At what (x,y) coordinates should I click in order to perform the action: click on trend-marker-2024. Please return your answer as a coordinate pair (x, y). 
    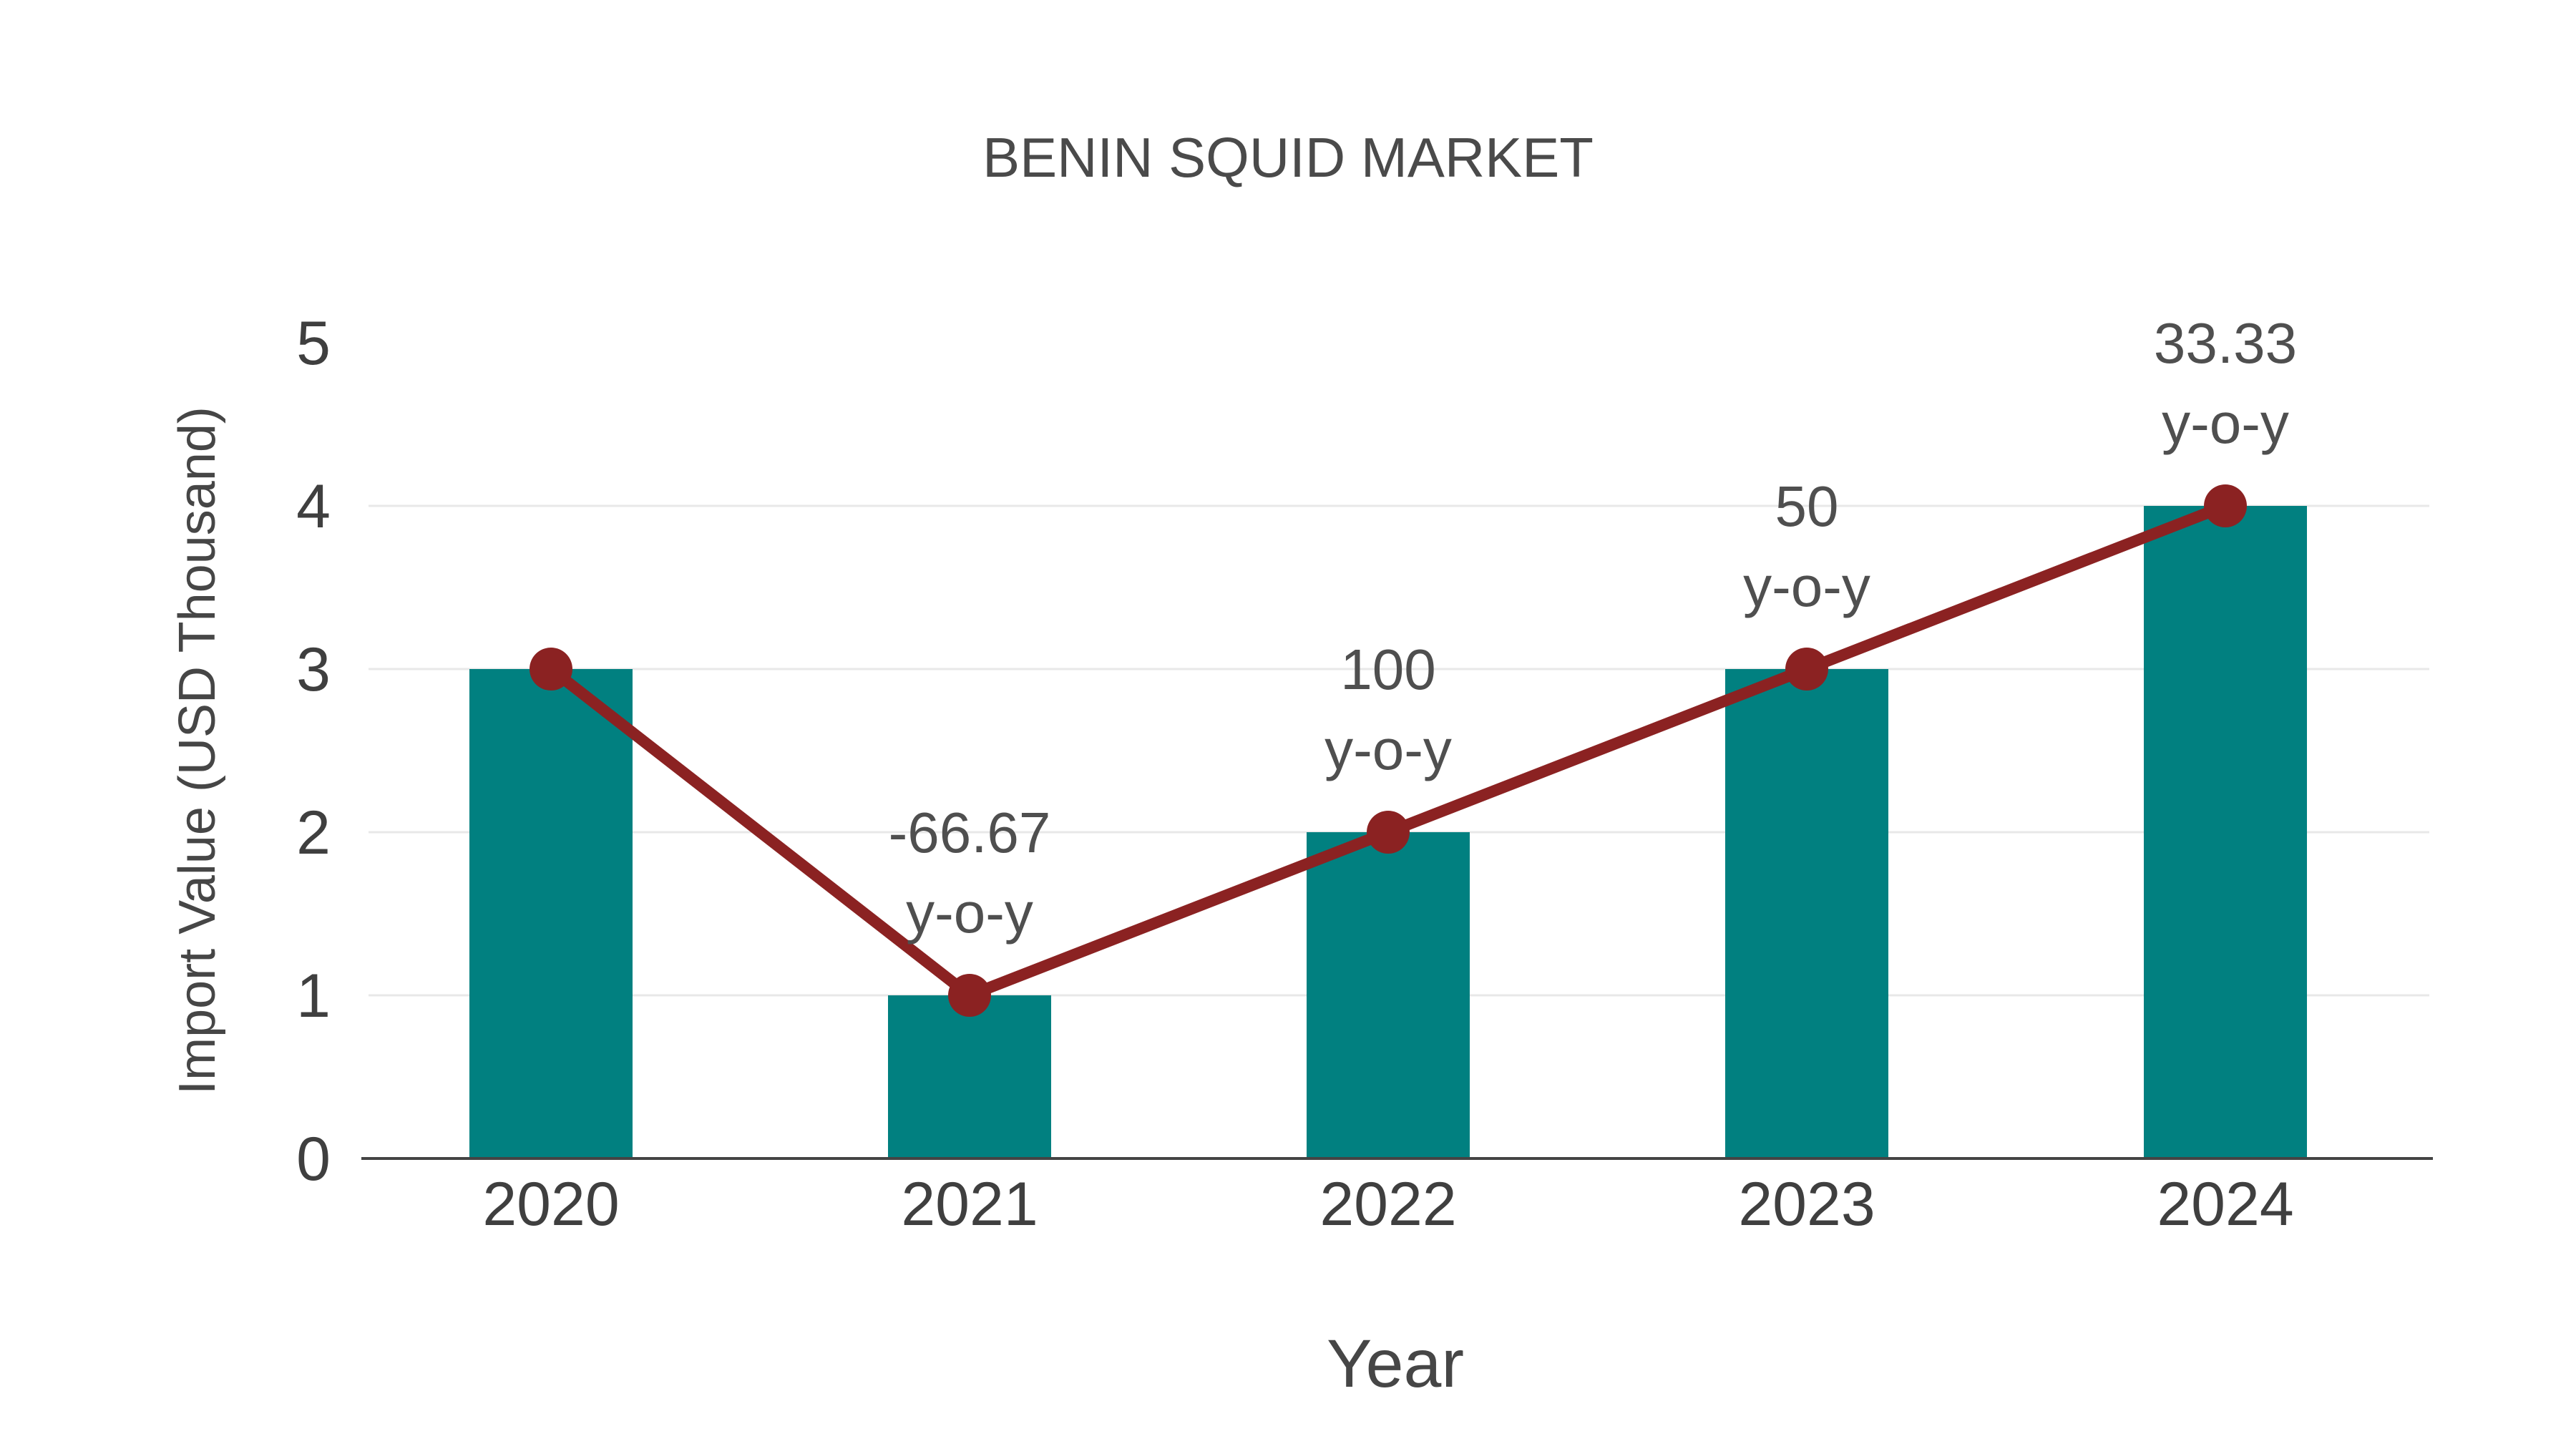
    Looking at the image, I should click on (2225, 505).